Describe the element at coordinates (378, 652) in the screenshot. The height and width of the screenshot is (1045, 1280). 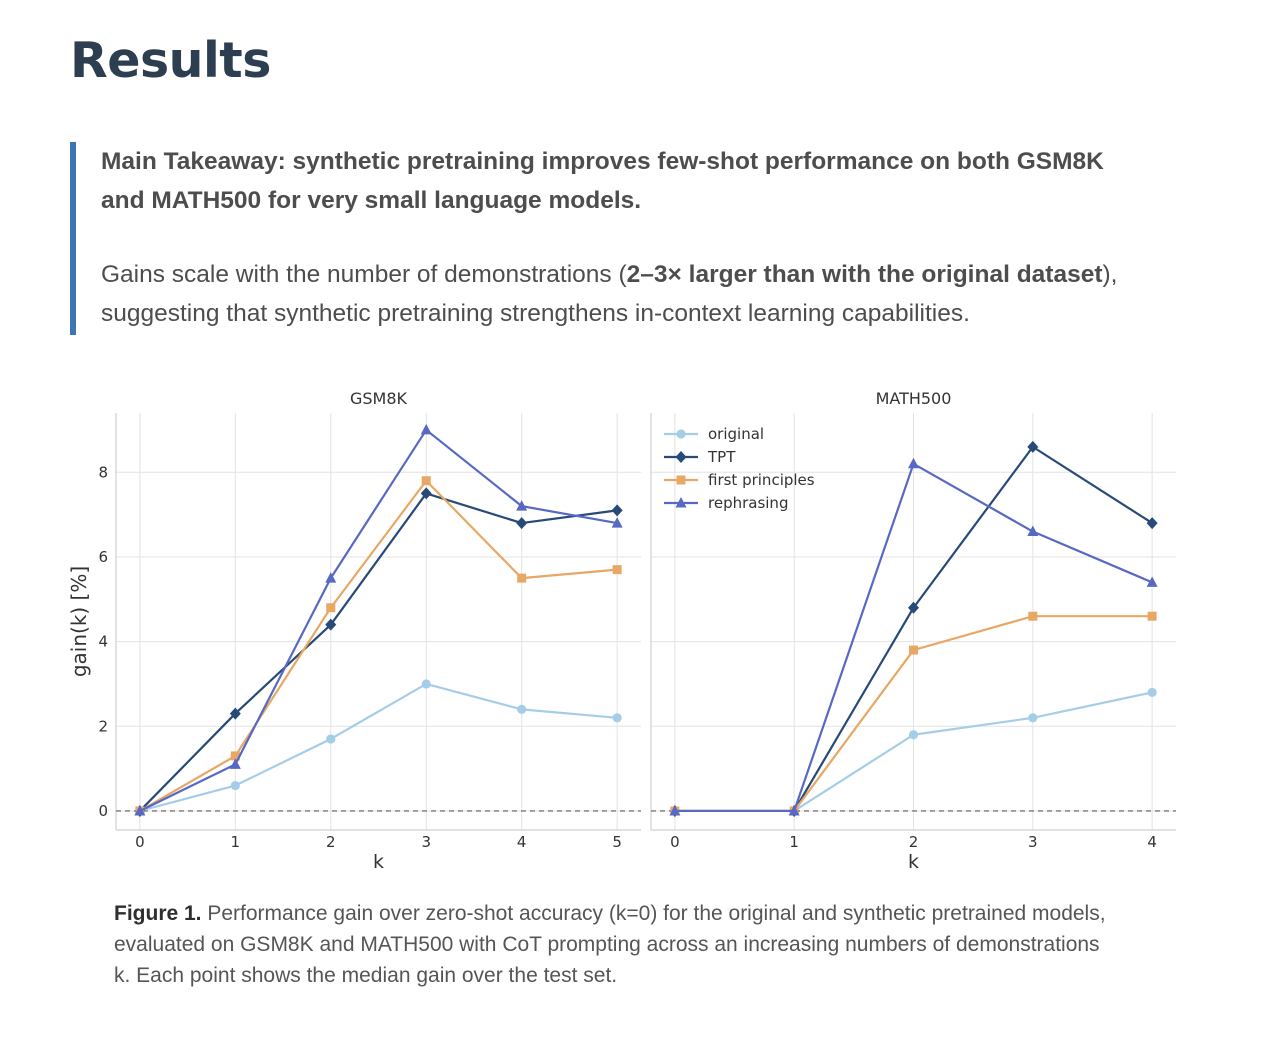
I see `series-line-tpt` at that location.